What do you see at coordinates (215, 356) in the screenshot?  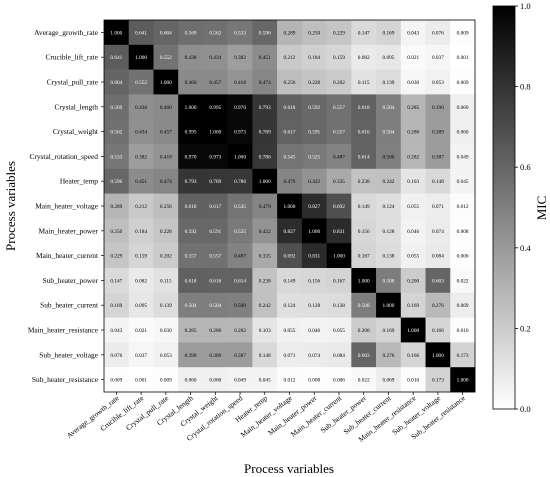 I see `heatmap-cell-value: 0.389` at bounding box center [215, 356].